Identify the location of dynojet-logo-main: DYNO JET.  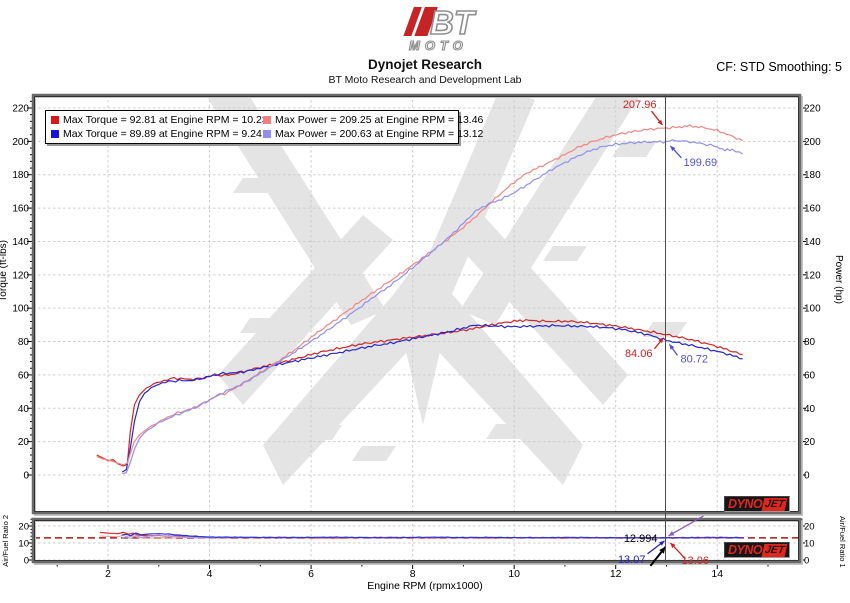
(757, 504).